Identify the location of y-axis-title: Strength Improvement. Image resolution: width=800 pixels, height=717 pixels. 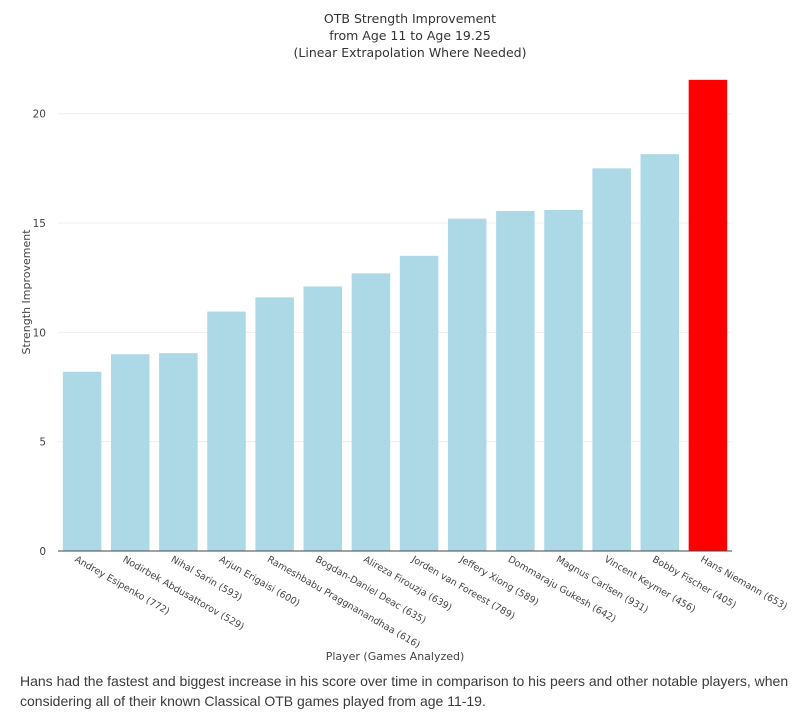
(26, 292).